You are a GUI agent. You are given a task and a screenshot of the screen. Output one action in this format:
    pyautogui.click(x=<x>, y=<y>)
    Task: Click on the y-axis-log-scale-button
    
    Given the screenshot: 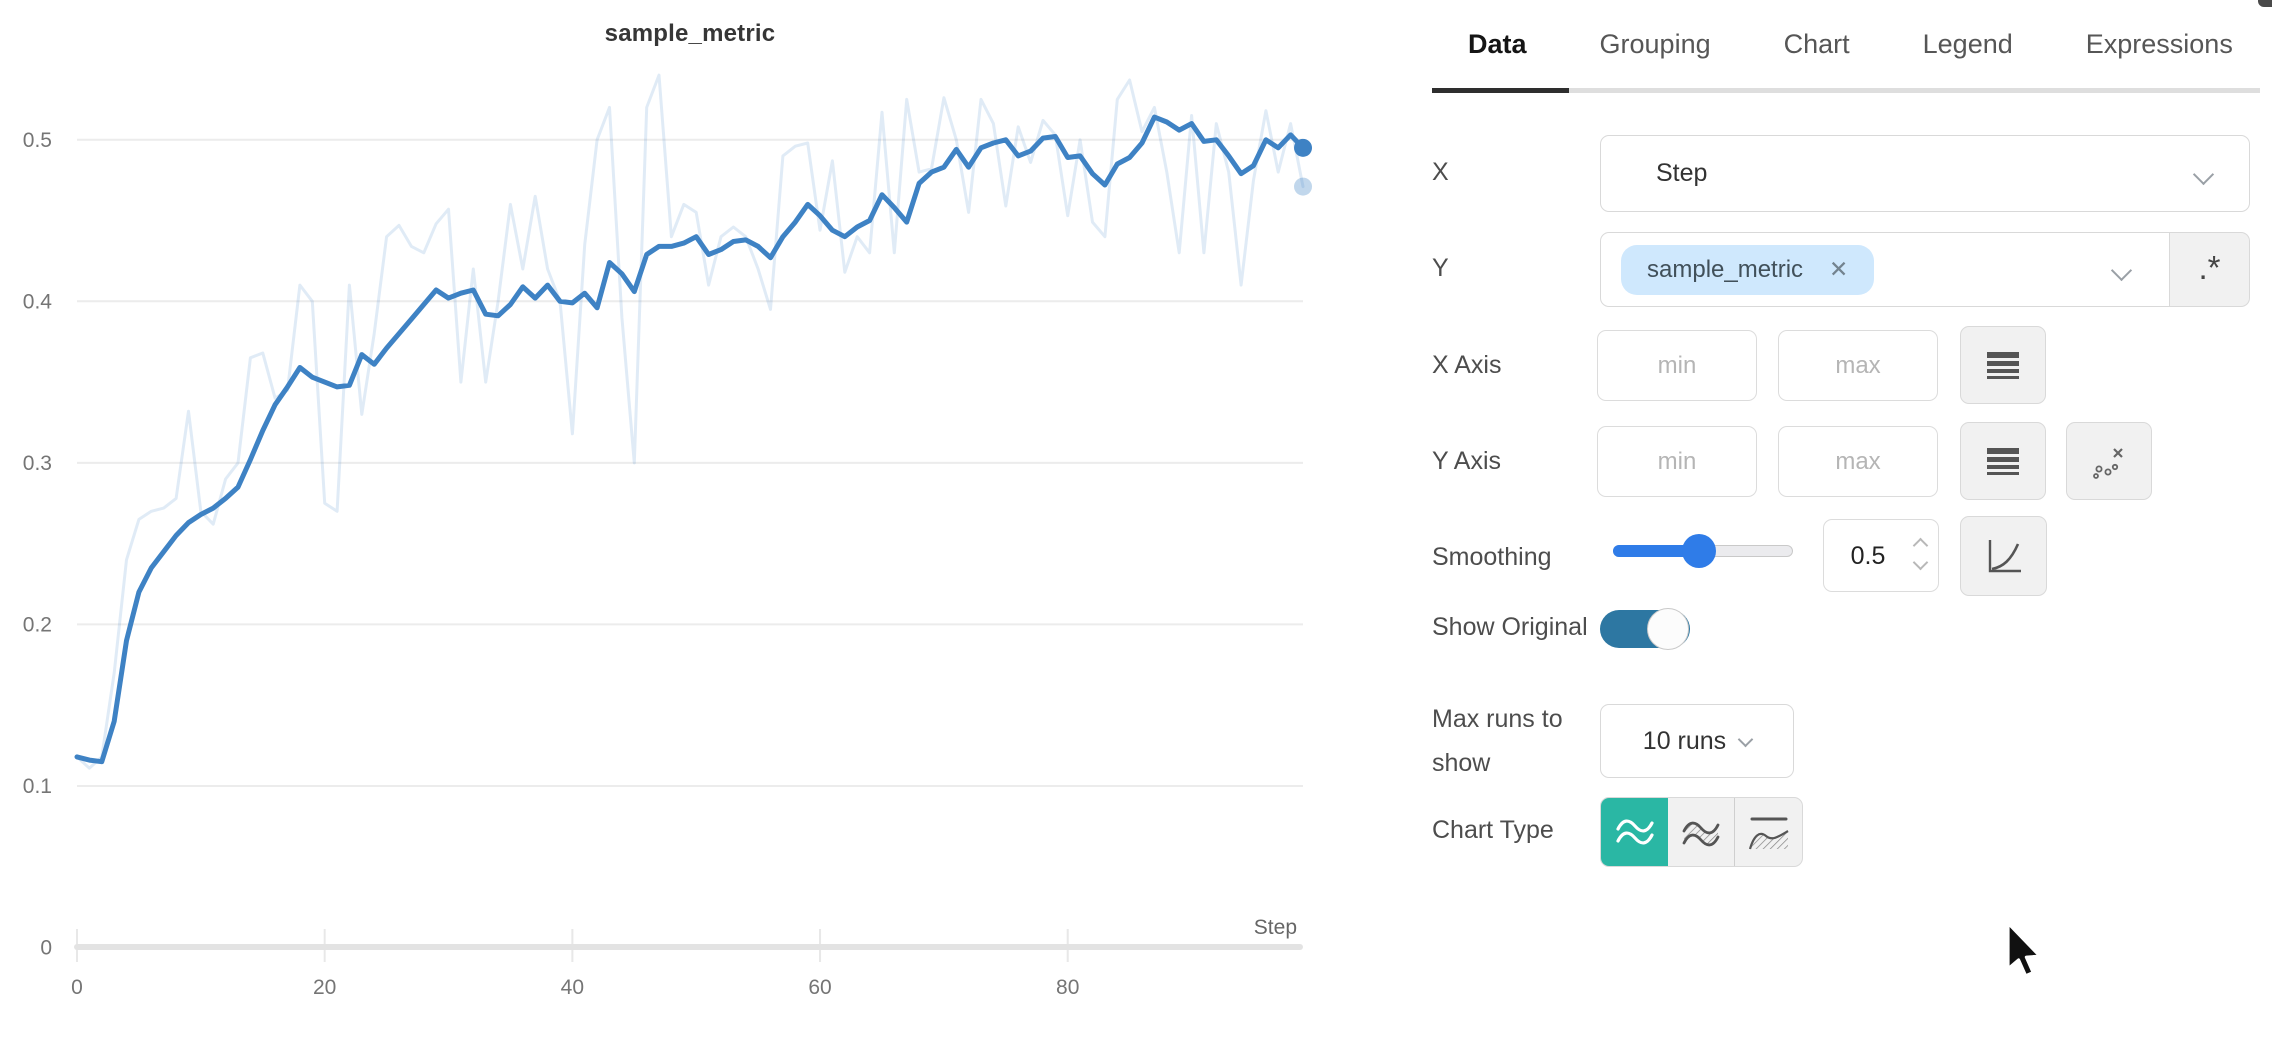 What is the action you would take?
    pyautogui.click(x=2003, y=461)
    